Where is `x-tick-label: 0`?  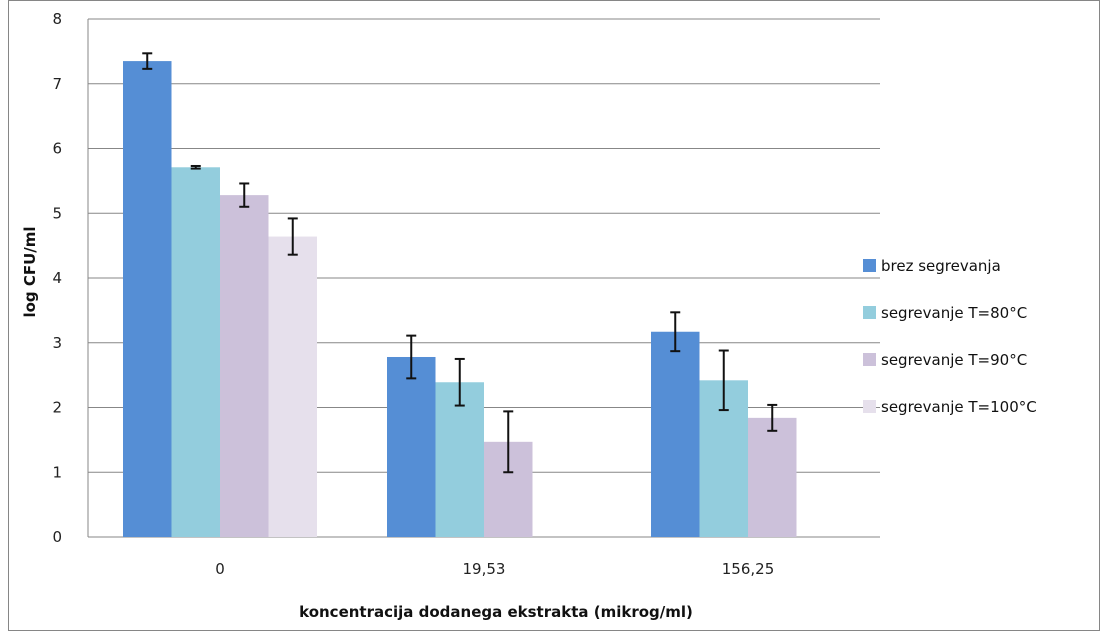
x-tick-label: 0 is located at coordinates (220, 569).